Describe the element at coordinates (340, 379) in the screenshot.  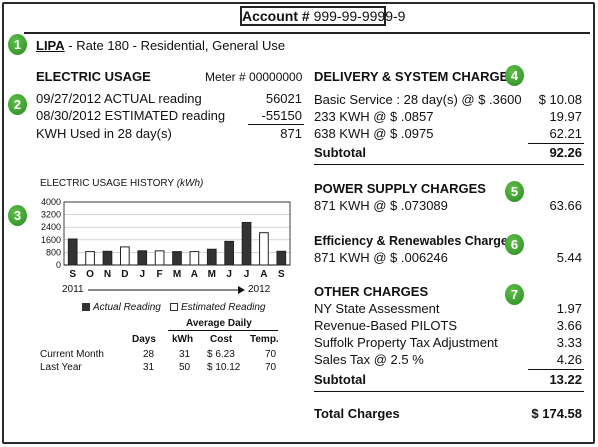
I see `other-subtotal-label: Subtotal` at that location.